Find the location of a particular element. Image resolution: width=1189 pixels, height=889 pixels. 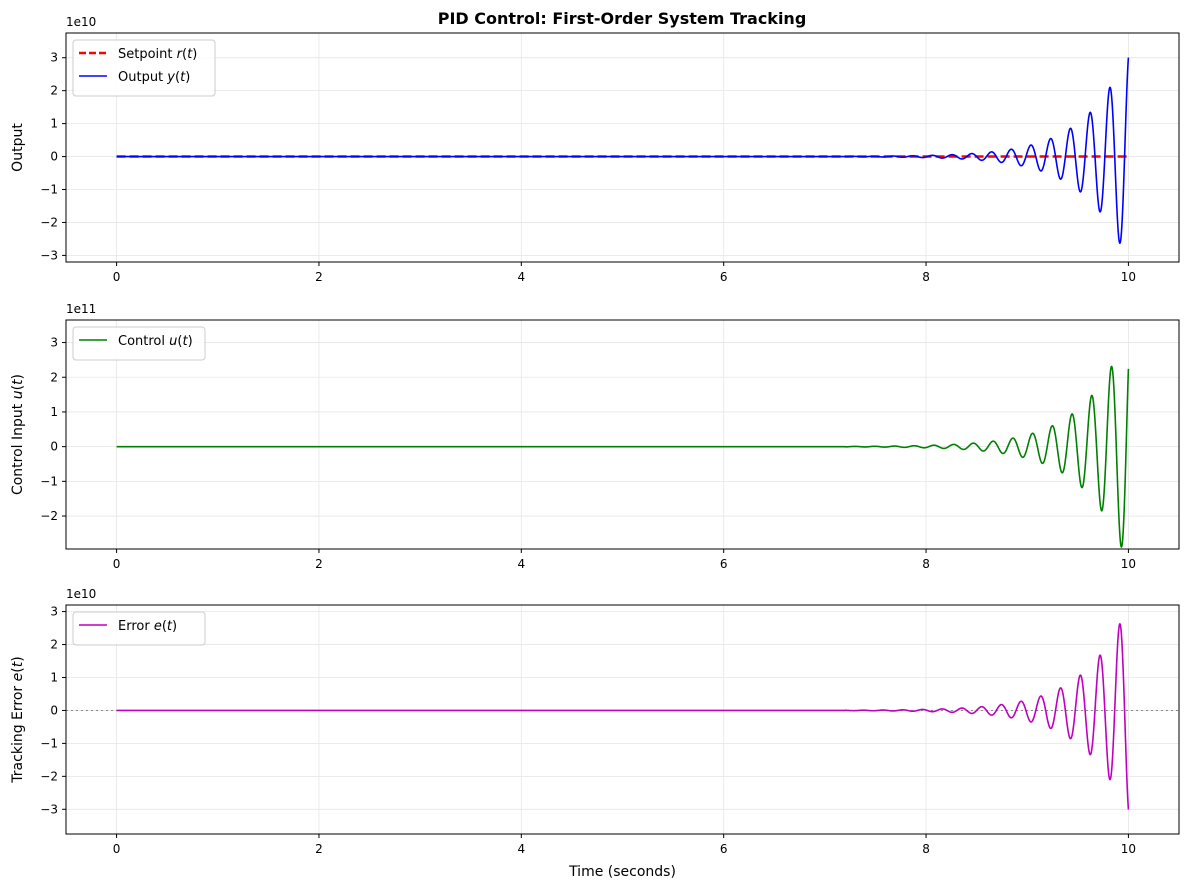

figure-title: PID Control: First-Order System Tracking is located at coordinates (622, 18).